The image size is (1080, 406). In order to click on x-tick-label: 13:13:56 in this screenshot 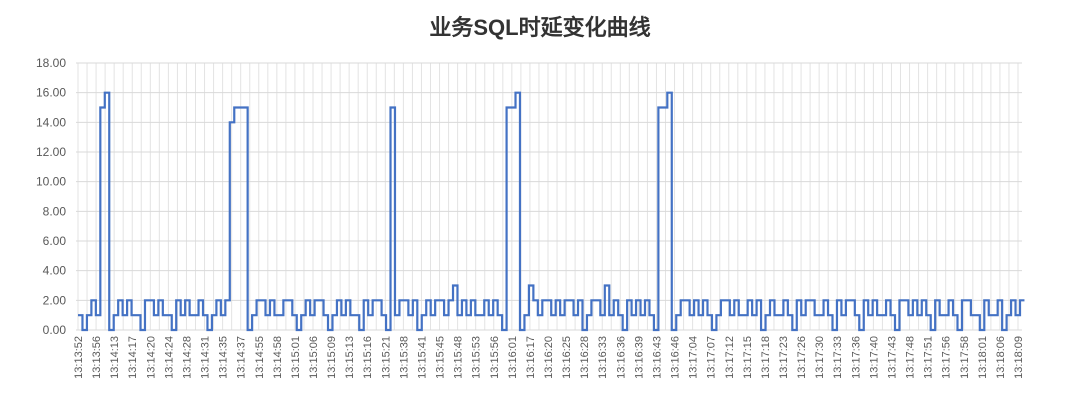, I will do `click(97, 357)`.